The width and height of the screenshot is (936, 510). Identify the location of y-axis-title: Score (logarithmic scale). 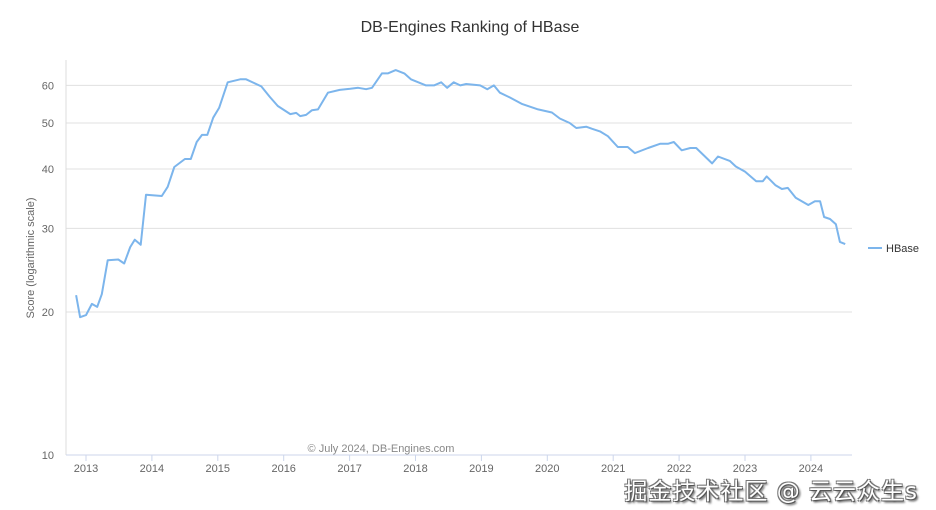
(31, 257).